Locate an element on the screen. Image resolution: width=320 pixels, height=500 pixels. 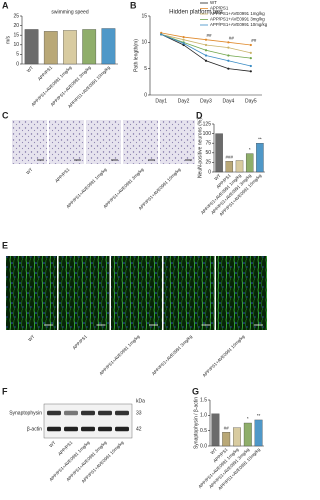
y-tick-label: 10 is located at coordinates (144, 43).